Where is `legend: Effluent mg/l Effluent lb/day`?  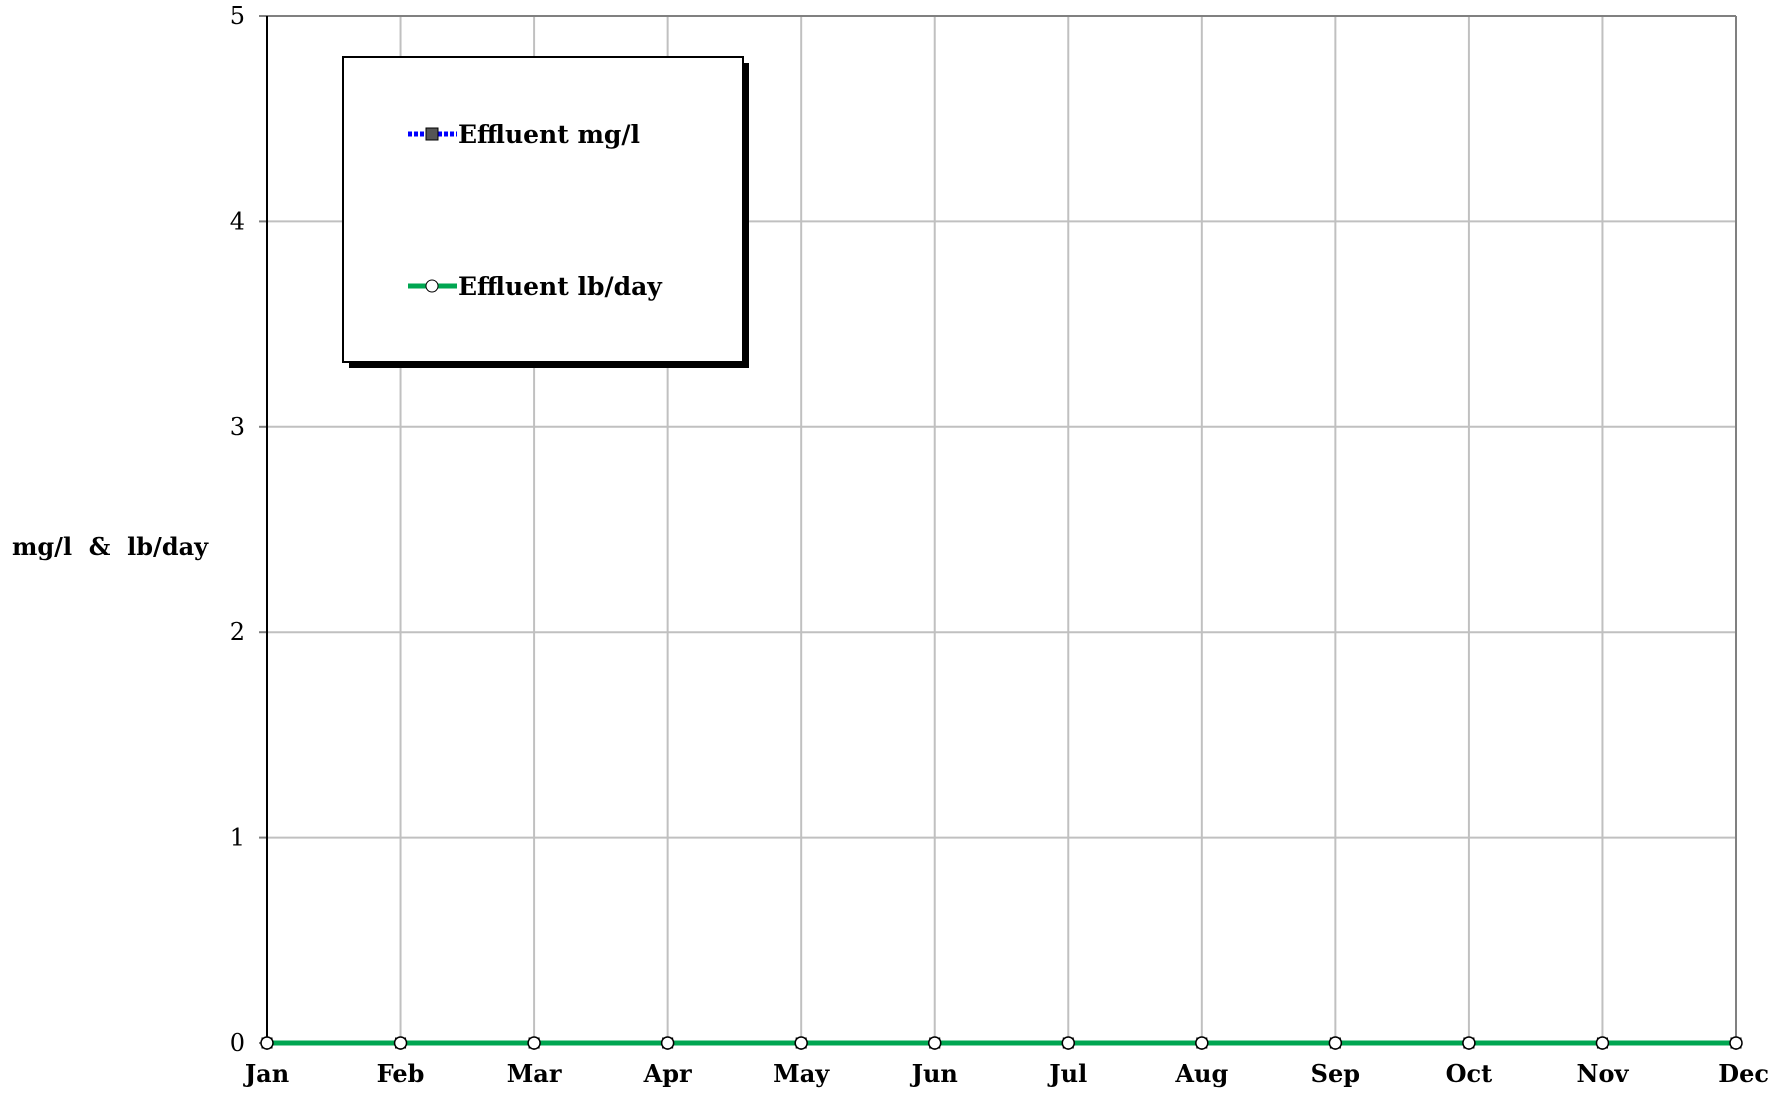 legend: Effluent mg/l Effluent lb/day is located at coordinates (545, 212).